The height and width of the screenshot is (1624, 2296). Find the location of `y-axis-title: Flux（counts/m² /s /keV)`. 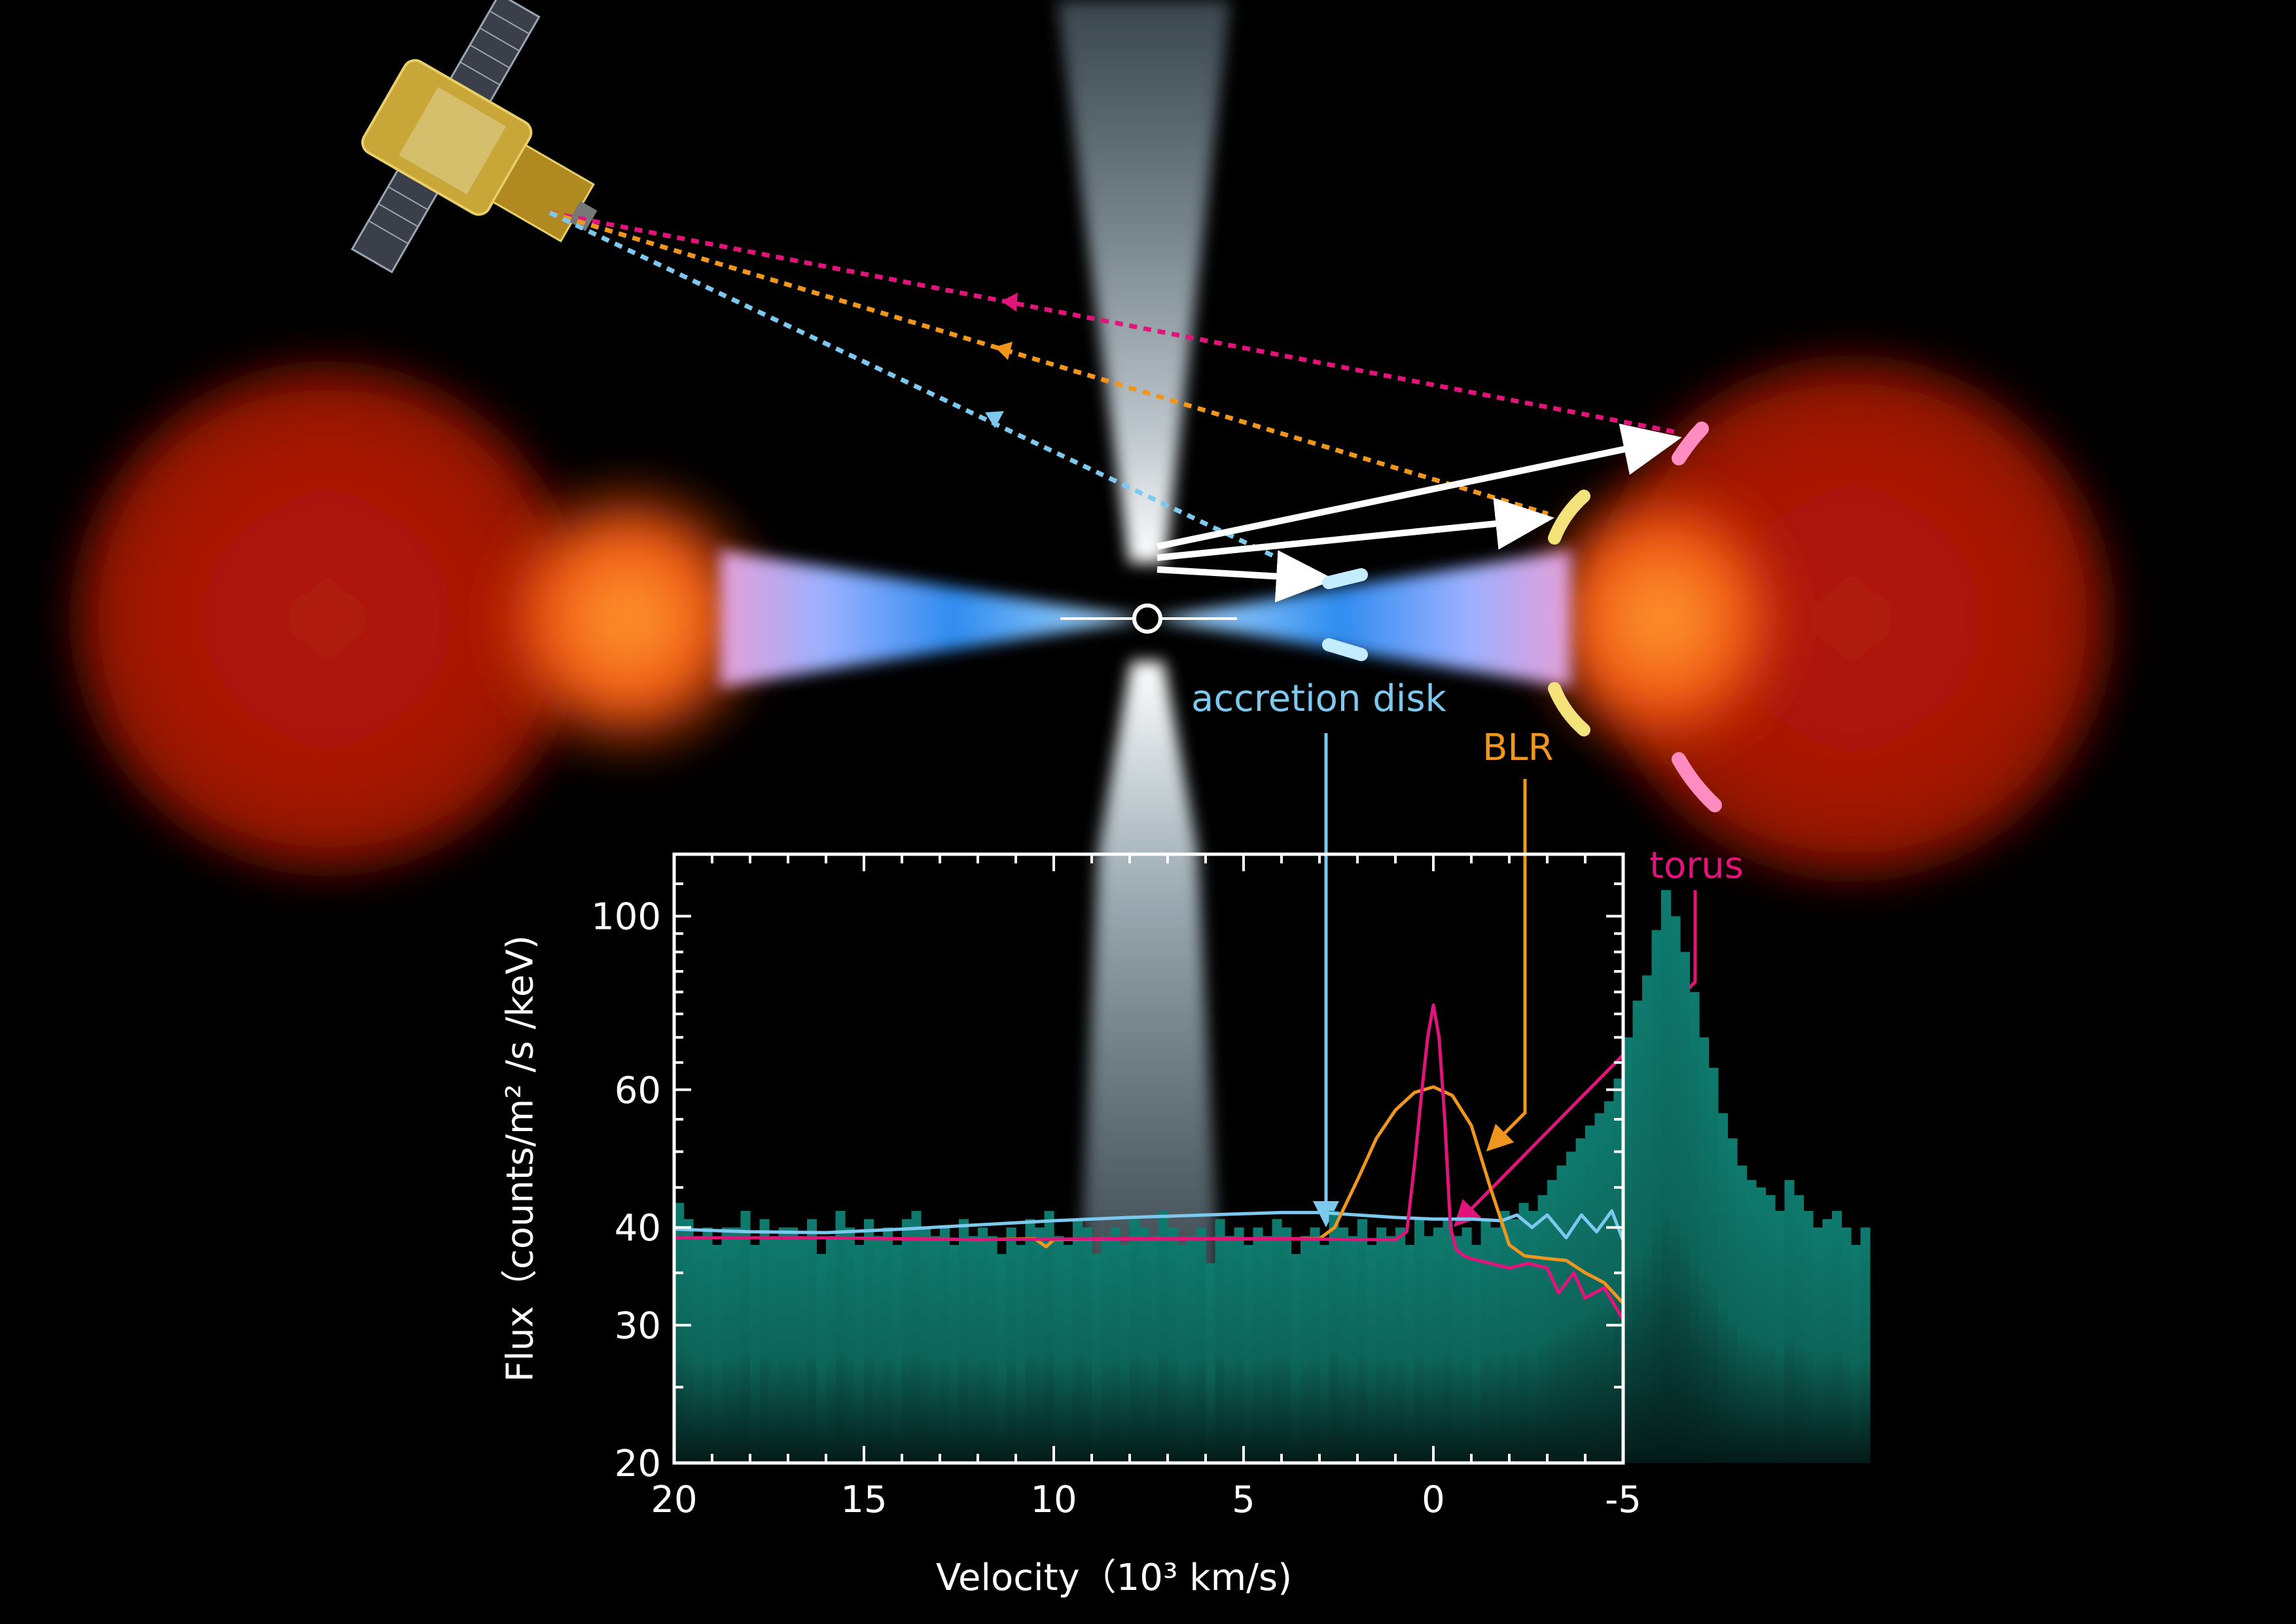

y-axis-title: Flux（counts/m² /s /keV) is located at coordinates (520, 1158).